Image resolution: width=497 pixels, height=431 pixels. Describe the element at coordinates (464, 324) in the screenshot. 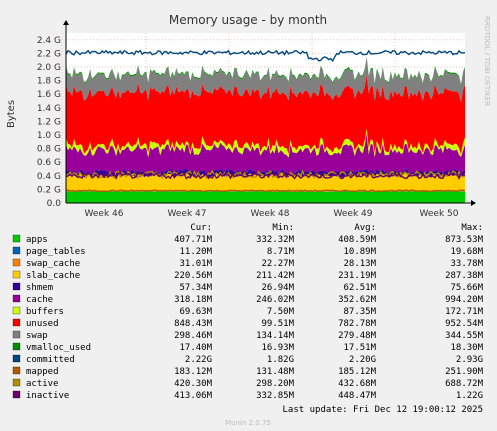

I see `legend-max-unused: 952.54M` at that location.